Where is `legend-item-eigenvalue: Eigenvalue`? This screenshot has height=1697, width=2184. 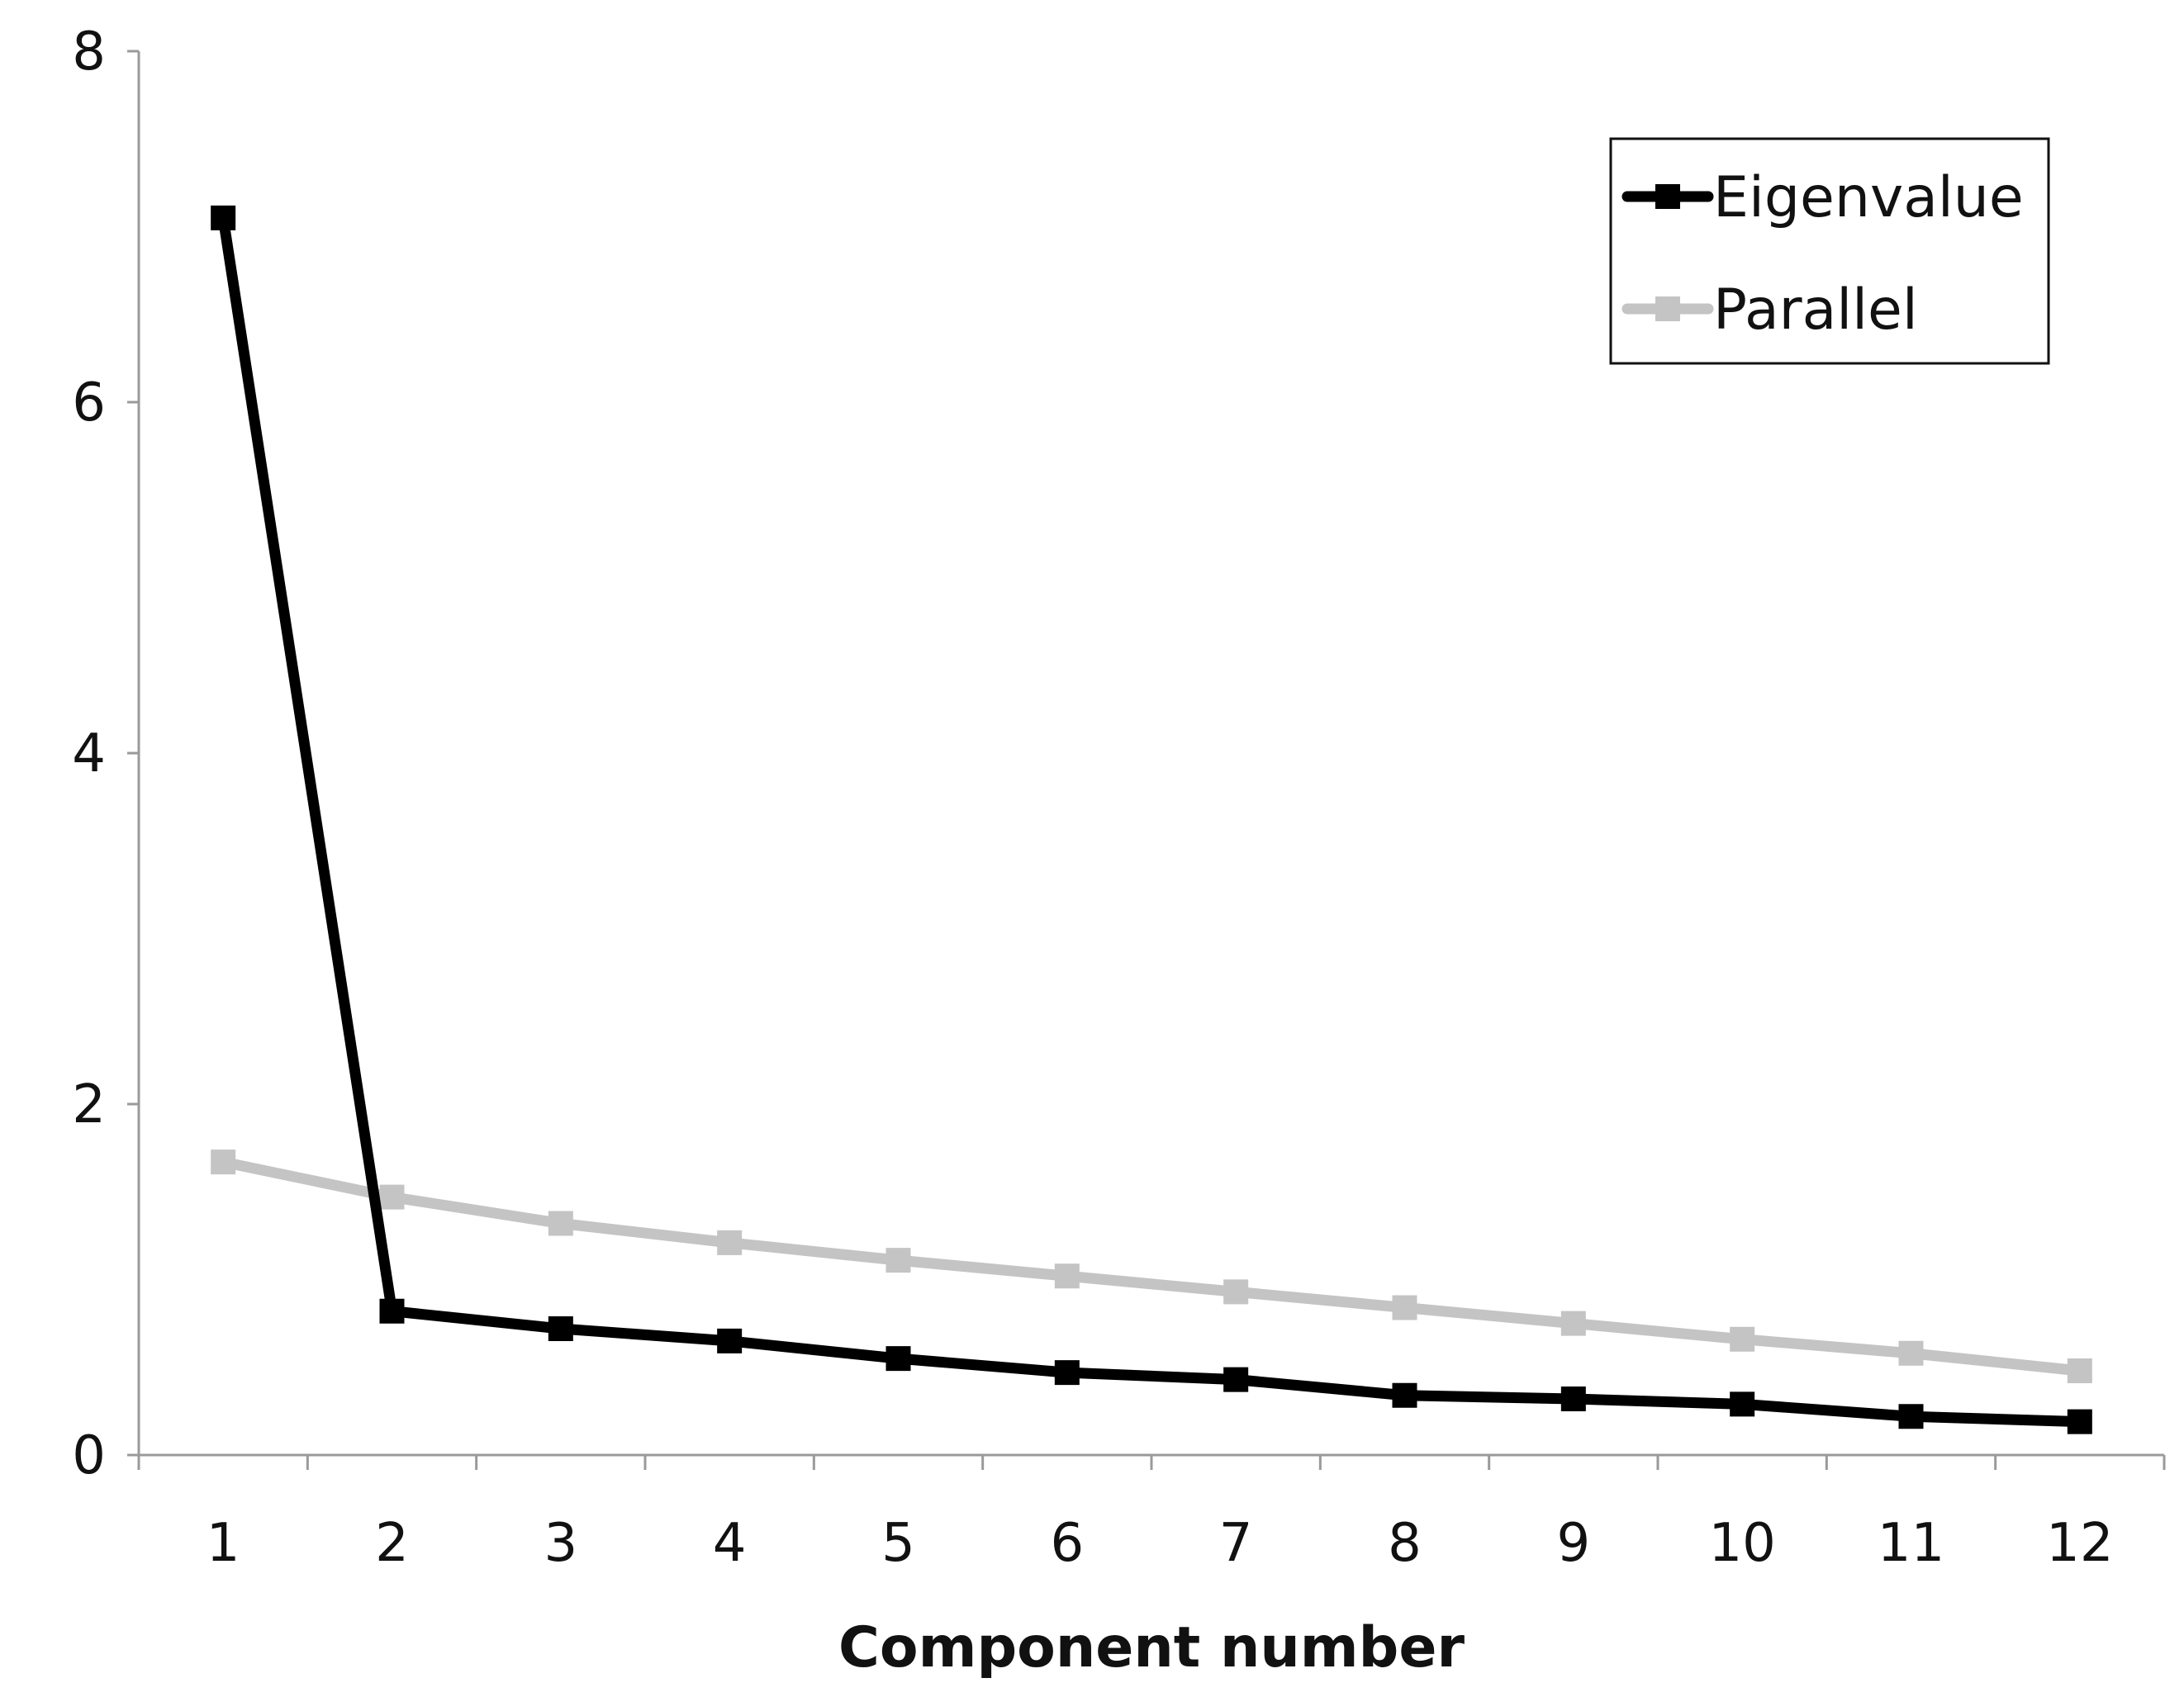 legend-item-eigenvalue: Eigenvalue is located at coordinates (1822, 197).